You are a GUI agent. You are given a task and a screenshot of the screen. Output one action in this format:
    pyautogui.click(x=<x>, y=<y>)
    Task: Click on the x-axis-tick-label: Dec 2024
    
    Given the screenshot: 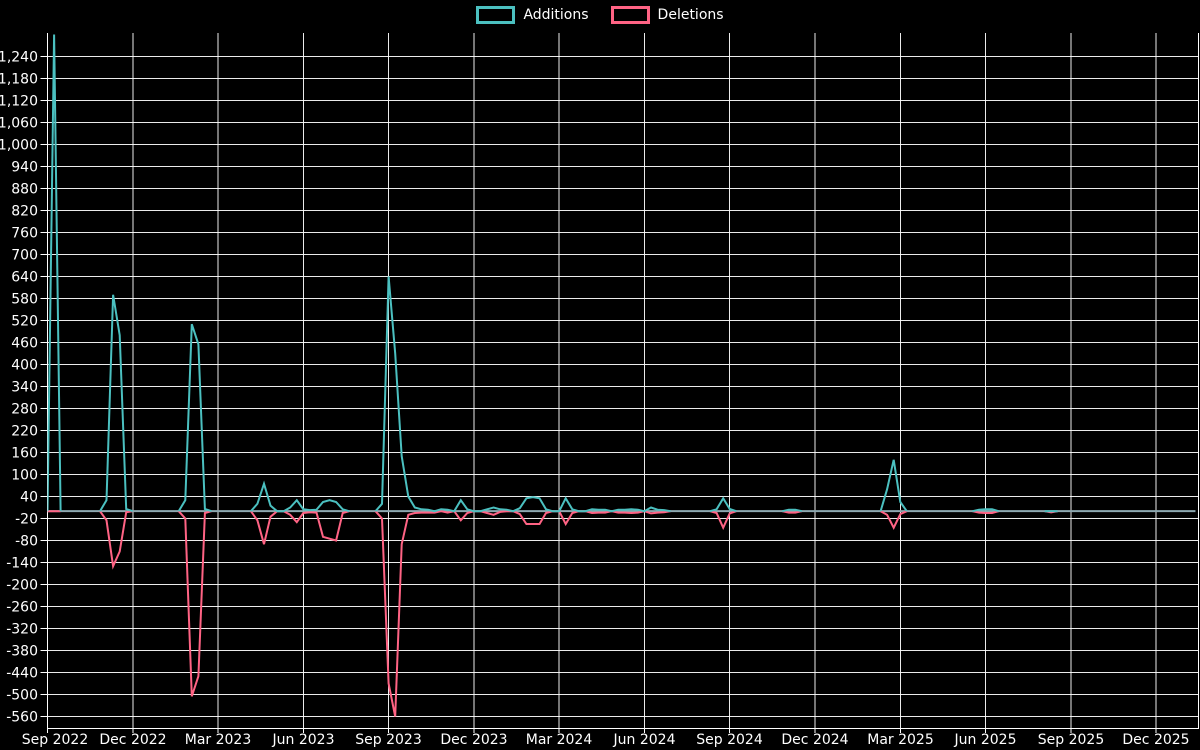 What is the action you would take?
    pyautogui.click(x=814, y=740)
    